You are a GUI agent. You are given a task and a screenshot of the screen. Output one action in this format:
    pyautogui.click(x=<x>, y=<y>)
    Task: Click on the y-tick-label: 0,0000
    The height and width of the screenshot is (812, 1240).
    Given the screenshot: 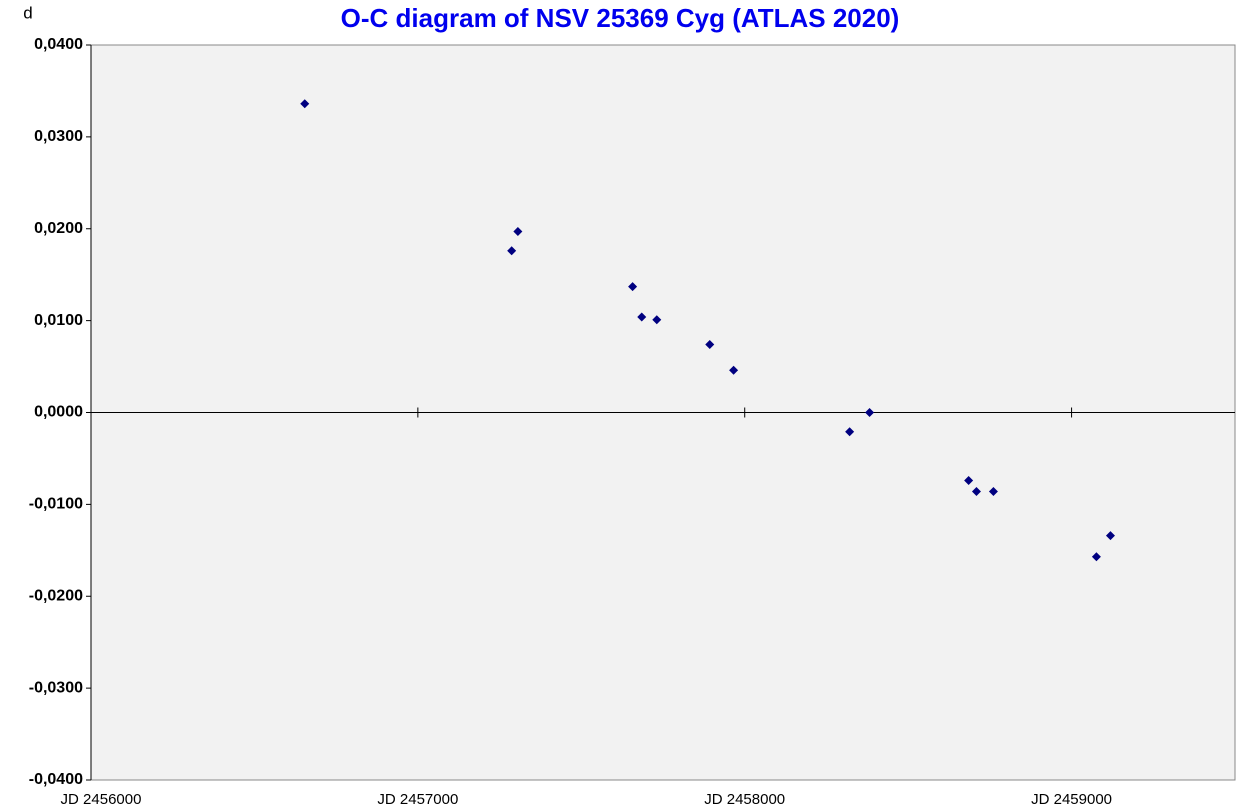 What is the action you would take?
    pyautogui.click(x=58, y=412)
    